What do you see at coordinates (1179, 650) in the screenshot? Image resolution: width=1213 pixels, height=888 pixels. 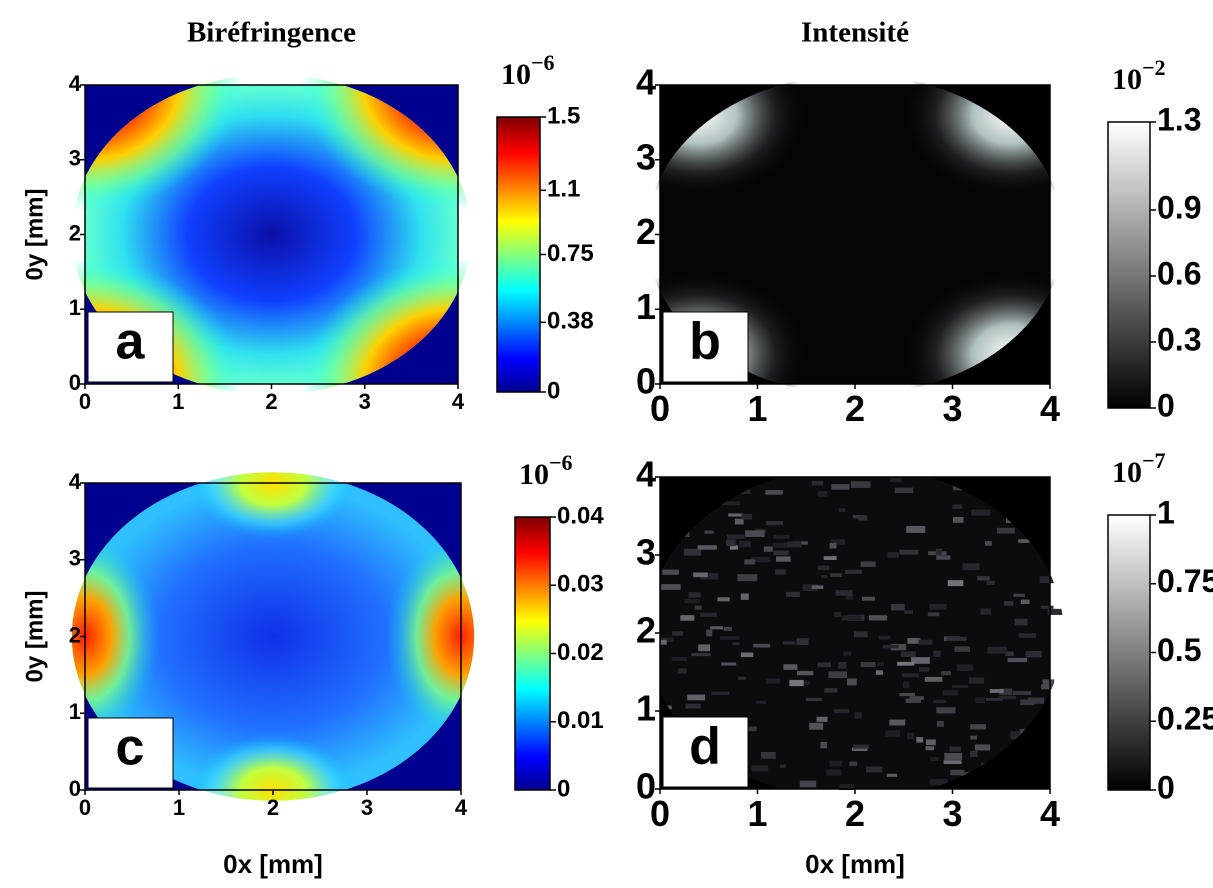 I see `colorbar-tick-label: 0.5` at bounding box center [1179, 650].